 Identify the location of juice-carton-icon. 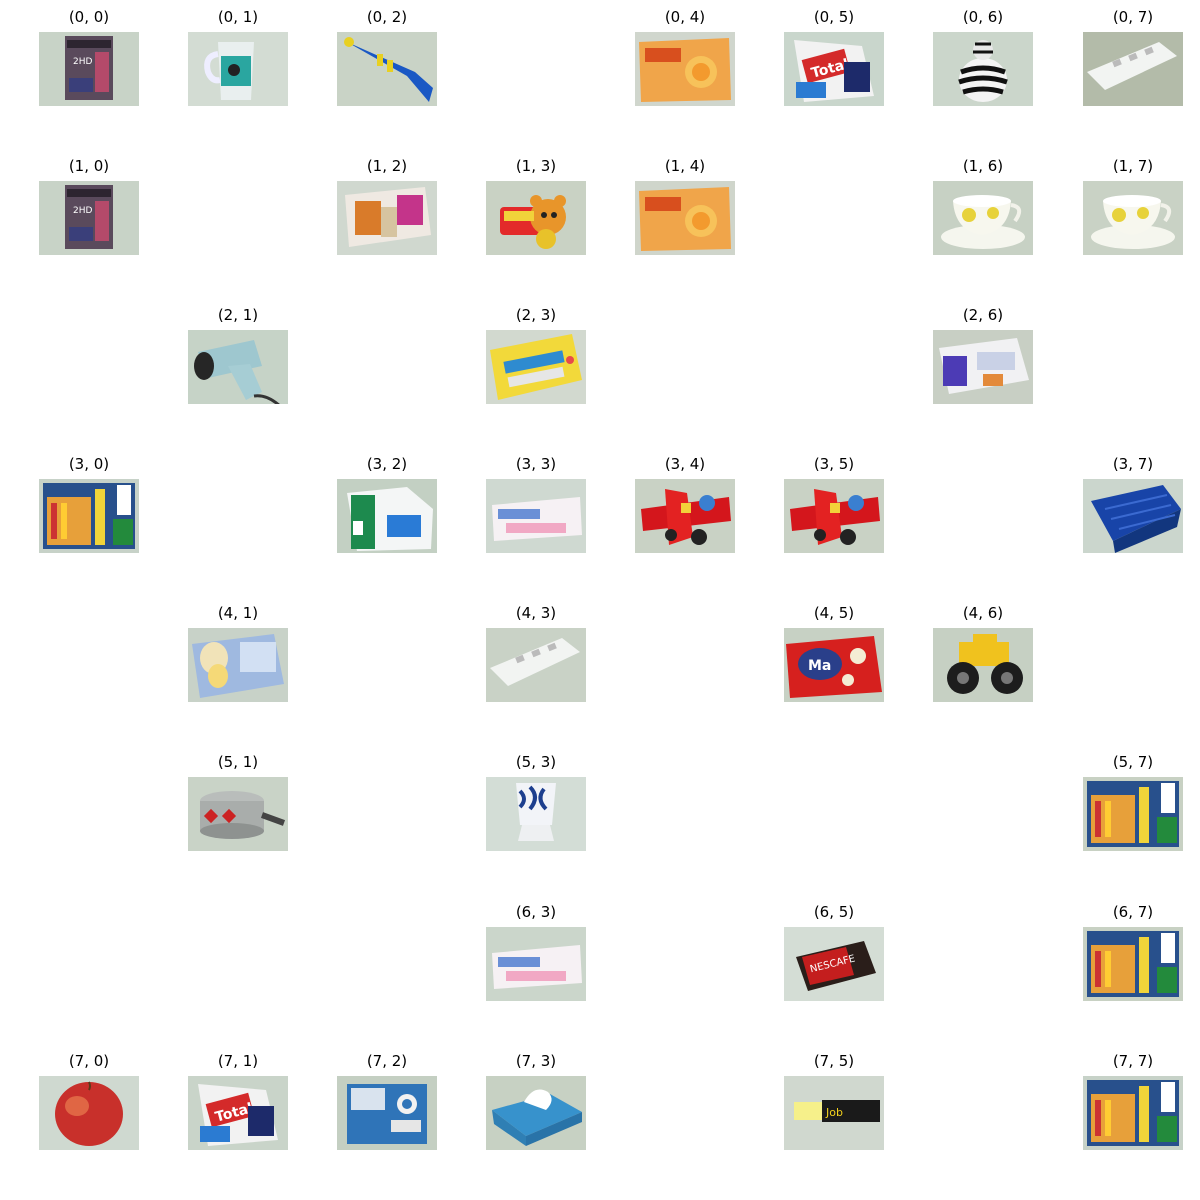
(685, 218).